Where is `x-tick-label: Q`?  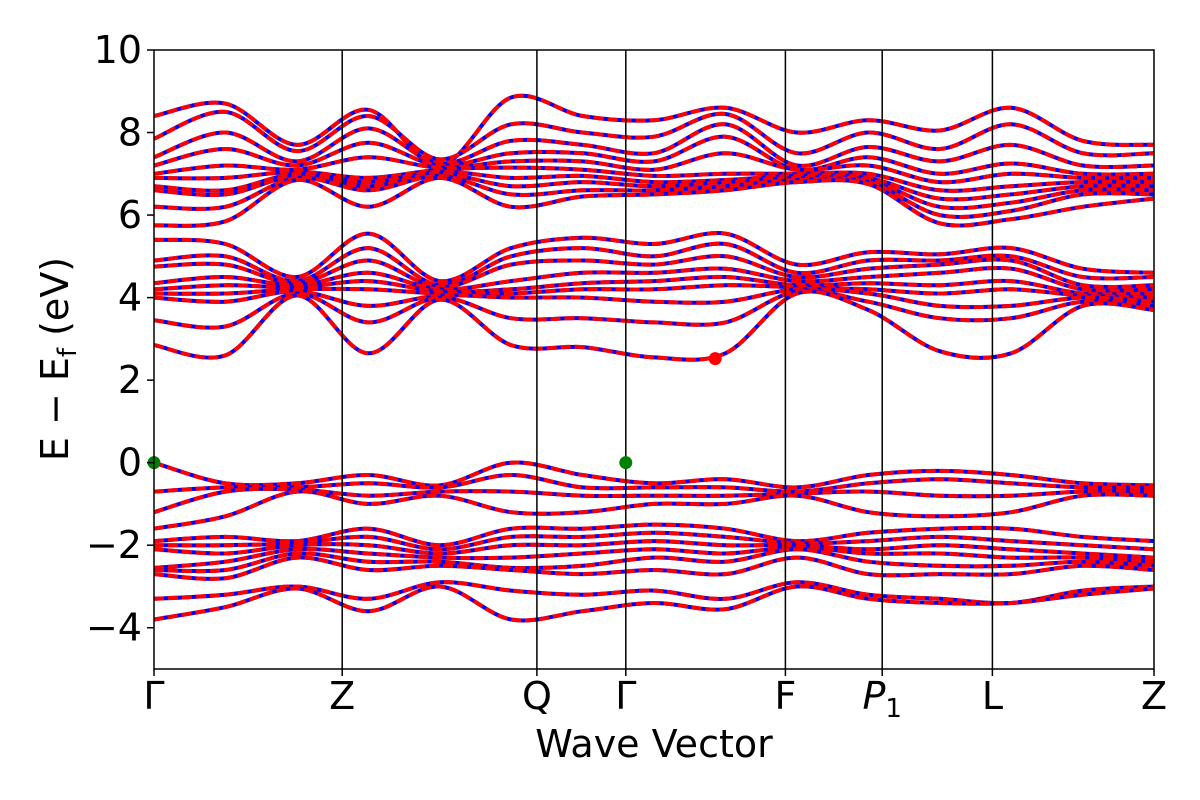 x-tick-label: Q is located at coordinates (537, 696).